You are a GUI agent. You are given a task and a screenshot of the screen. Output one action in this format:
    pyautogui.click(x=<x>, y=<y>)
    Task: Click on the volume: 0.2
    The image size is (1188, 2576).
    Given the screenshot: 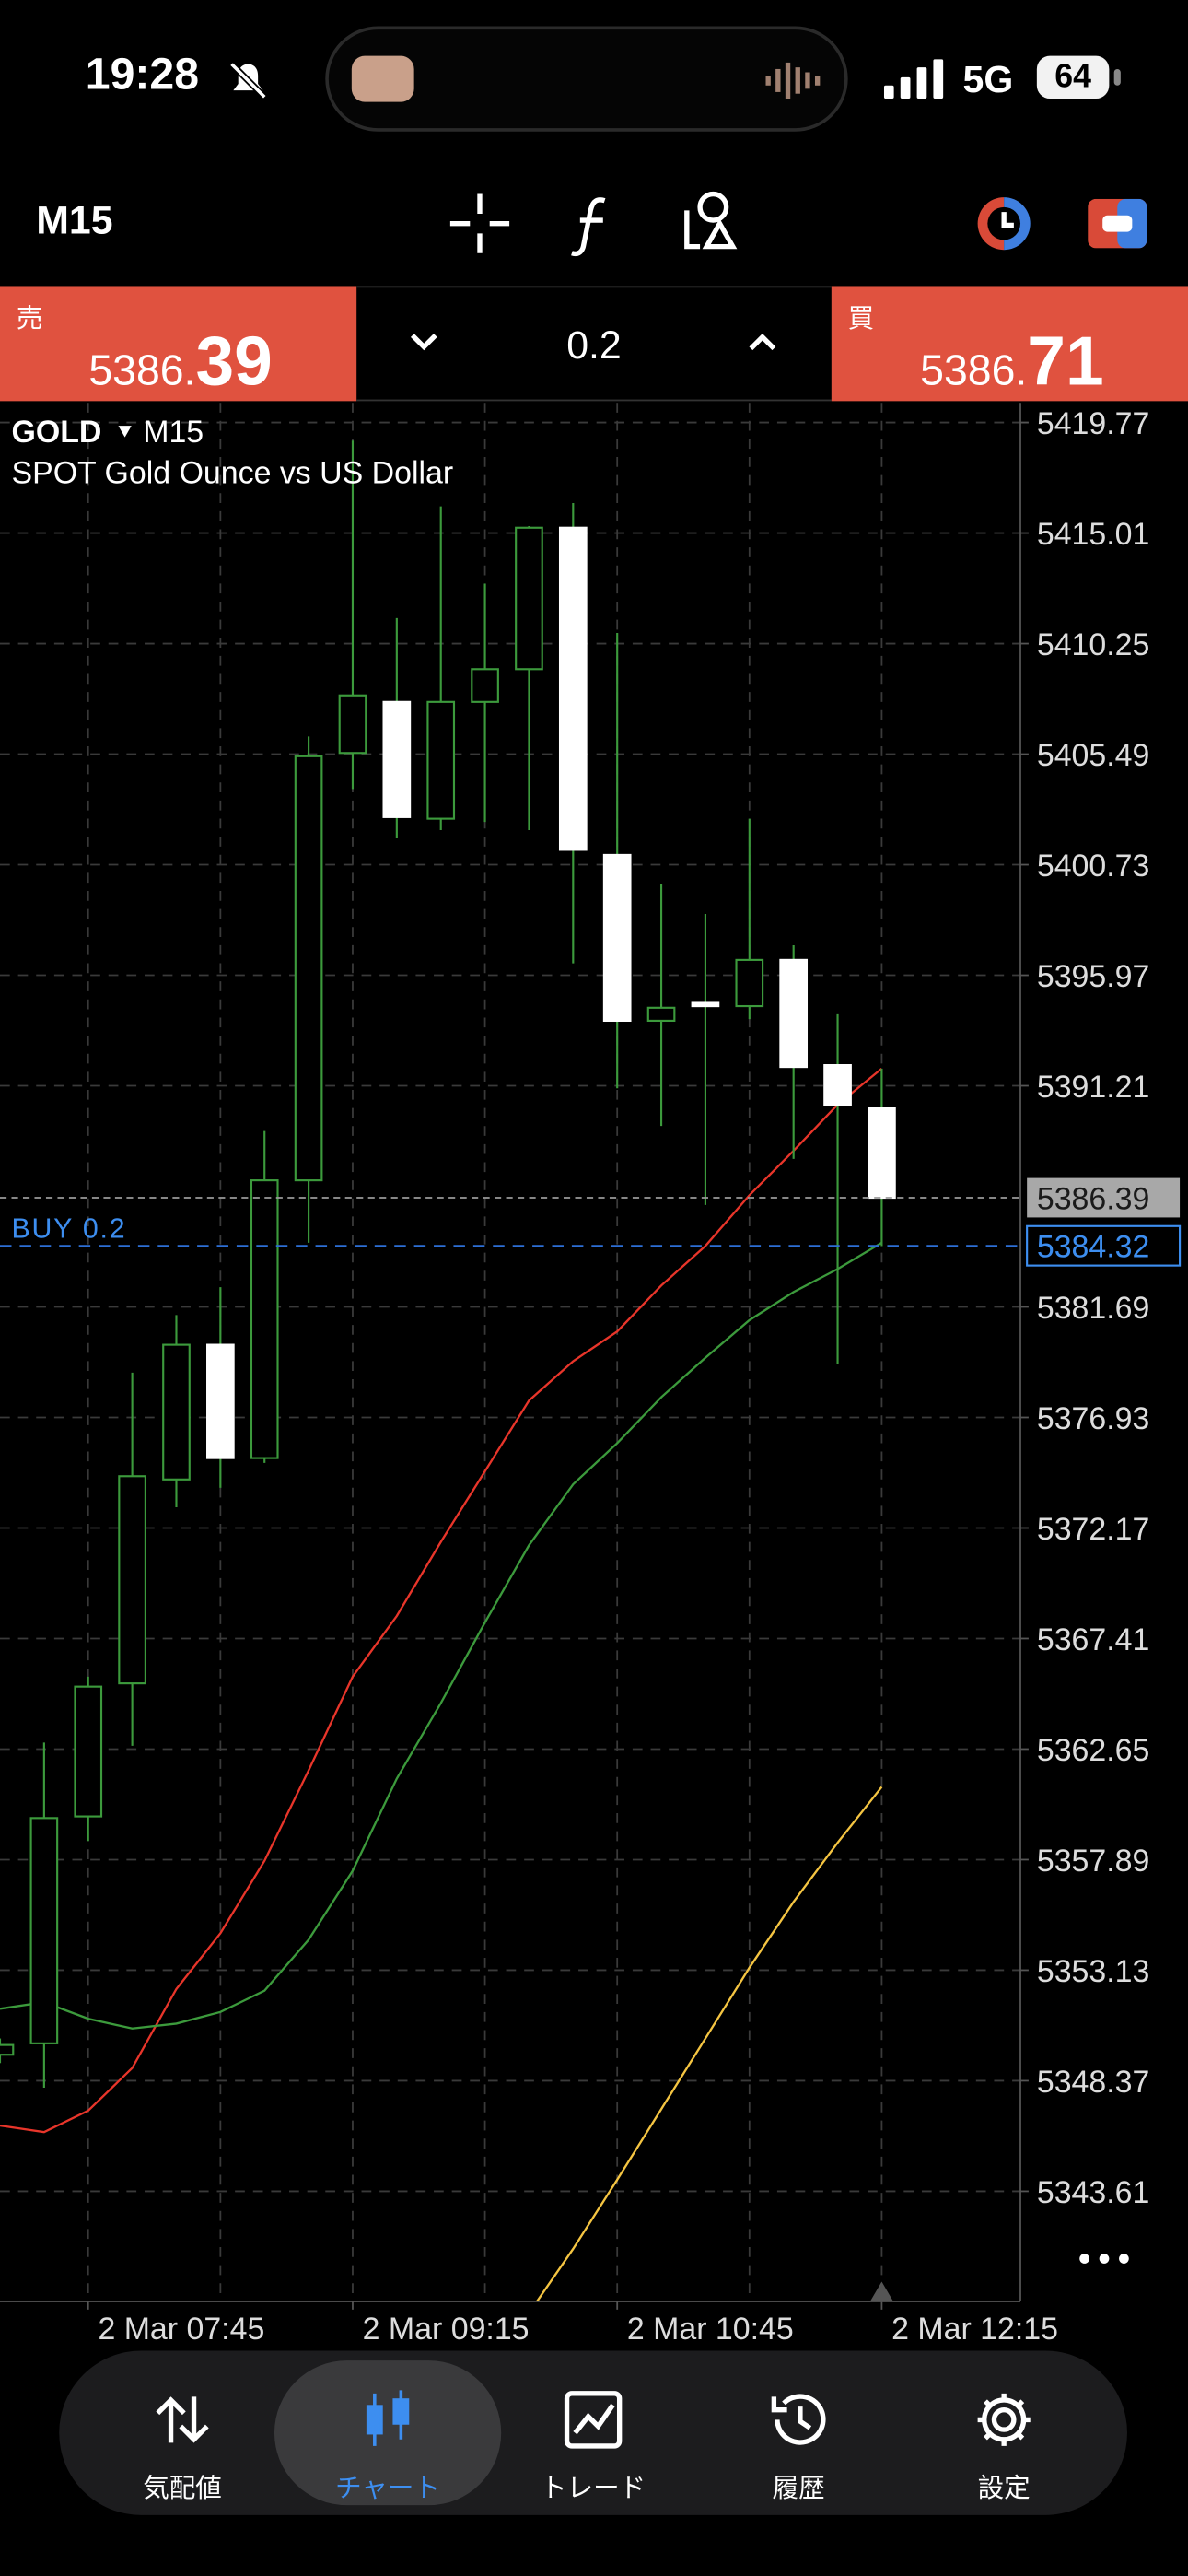 What is the action you would take?
    pyautogui.click(x=594, y=346)
    